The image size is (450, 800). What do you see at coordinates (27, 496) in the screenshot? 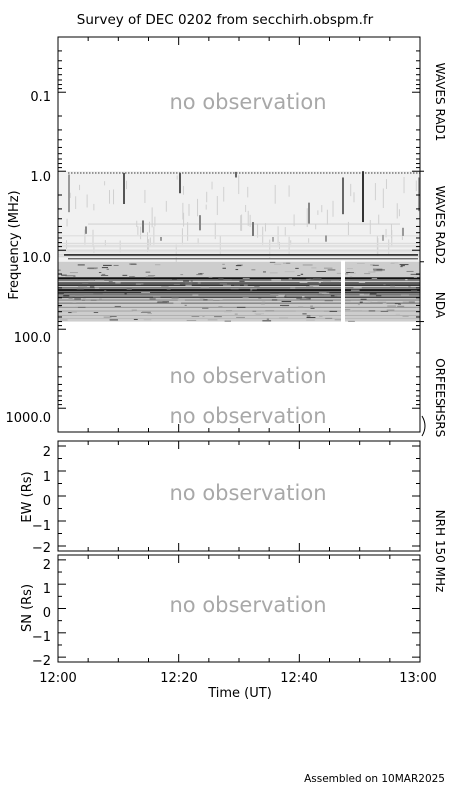
I see `ew-axis-label: EW (Rs)` at bounding box center [27, 496].